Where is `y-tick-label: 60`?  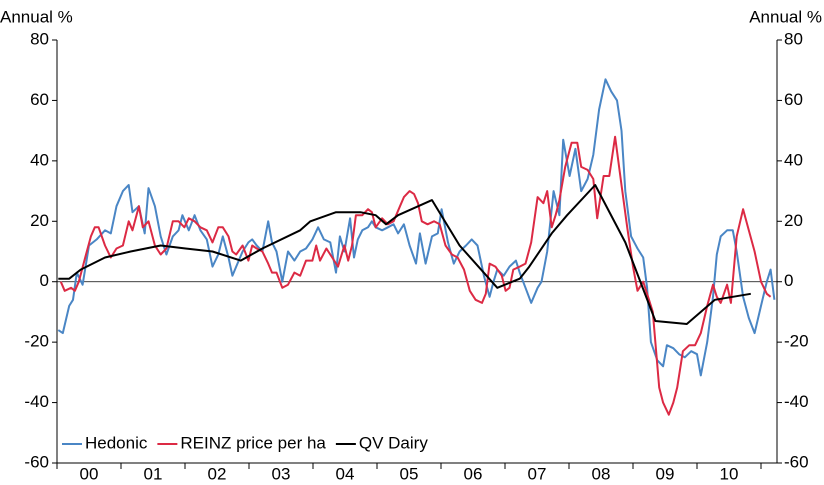 y-tick-label: 60 is located at coordinates (39, 99).